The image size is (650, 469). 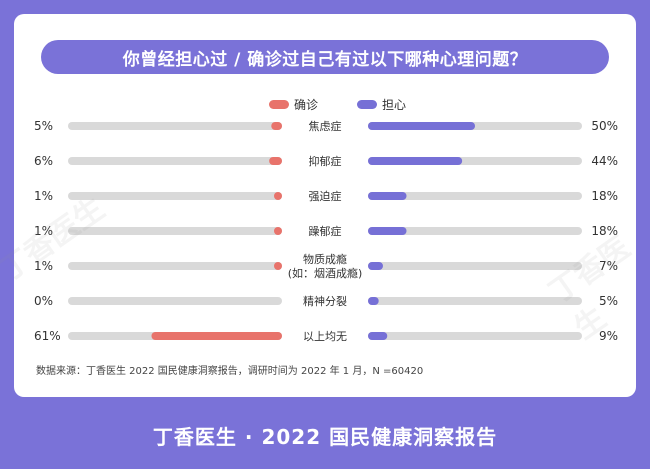 I want to click on legend-item-diagnosed: 确诊, so click(x=293, y=104).